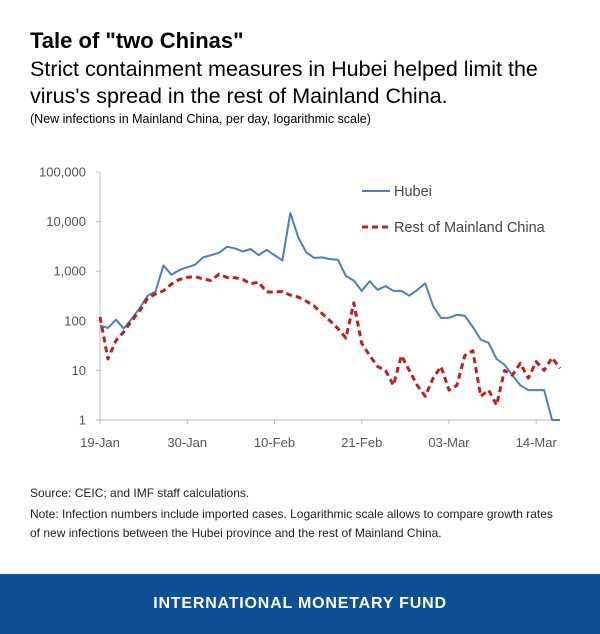 This screenshot has height=634, width=600. Describe the element at coordinates (274, 442) in the screenshot. I see `x-tick-label: 10-Feb` at that location.